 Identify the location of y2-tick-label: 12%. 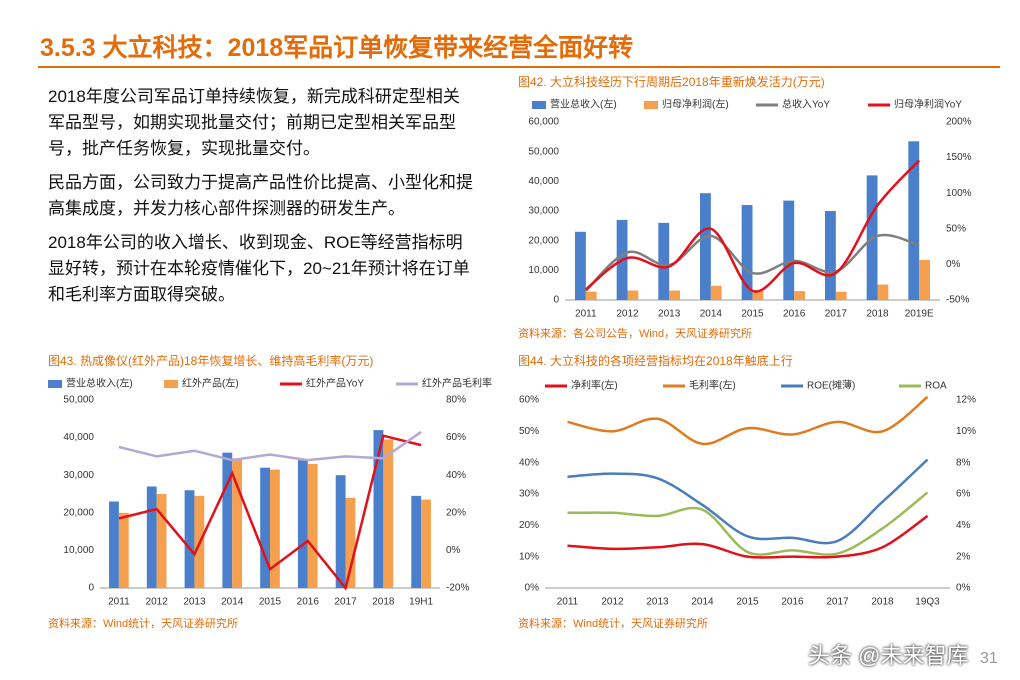
(966, 400).